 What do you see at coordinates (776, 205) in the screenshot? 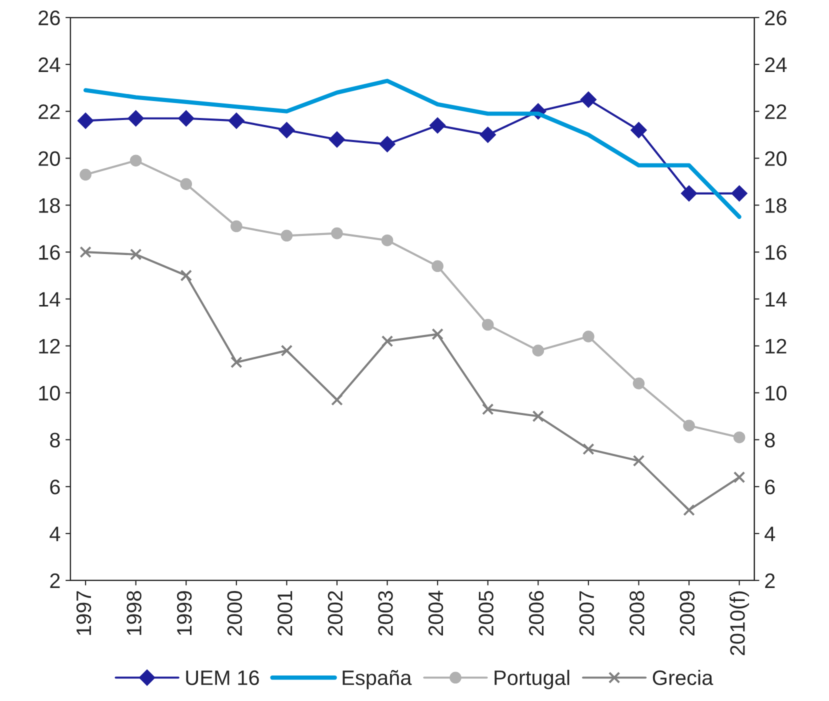
I see `y2-tick-label: 18` at bounding box center [776, 205].